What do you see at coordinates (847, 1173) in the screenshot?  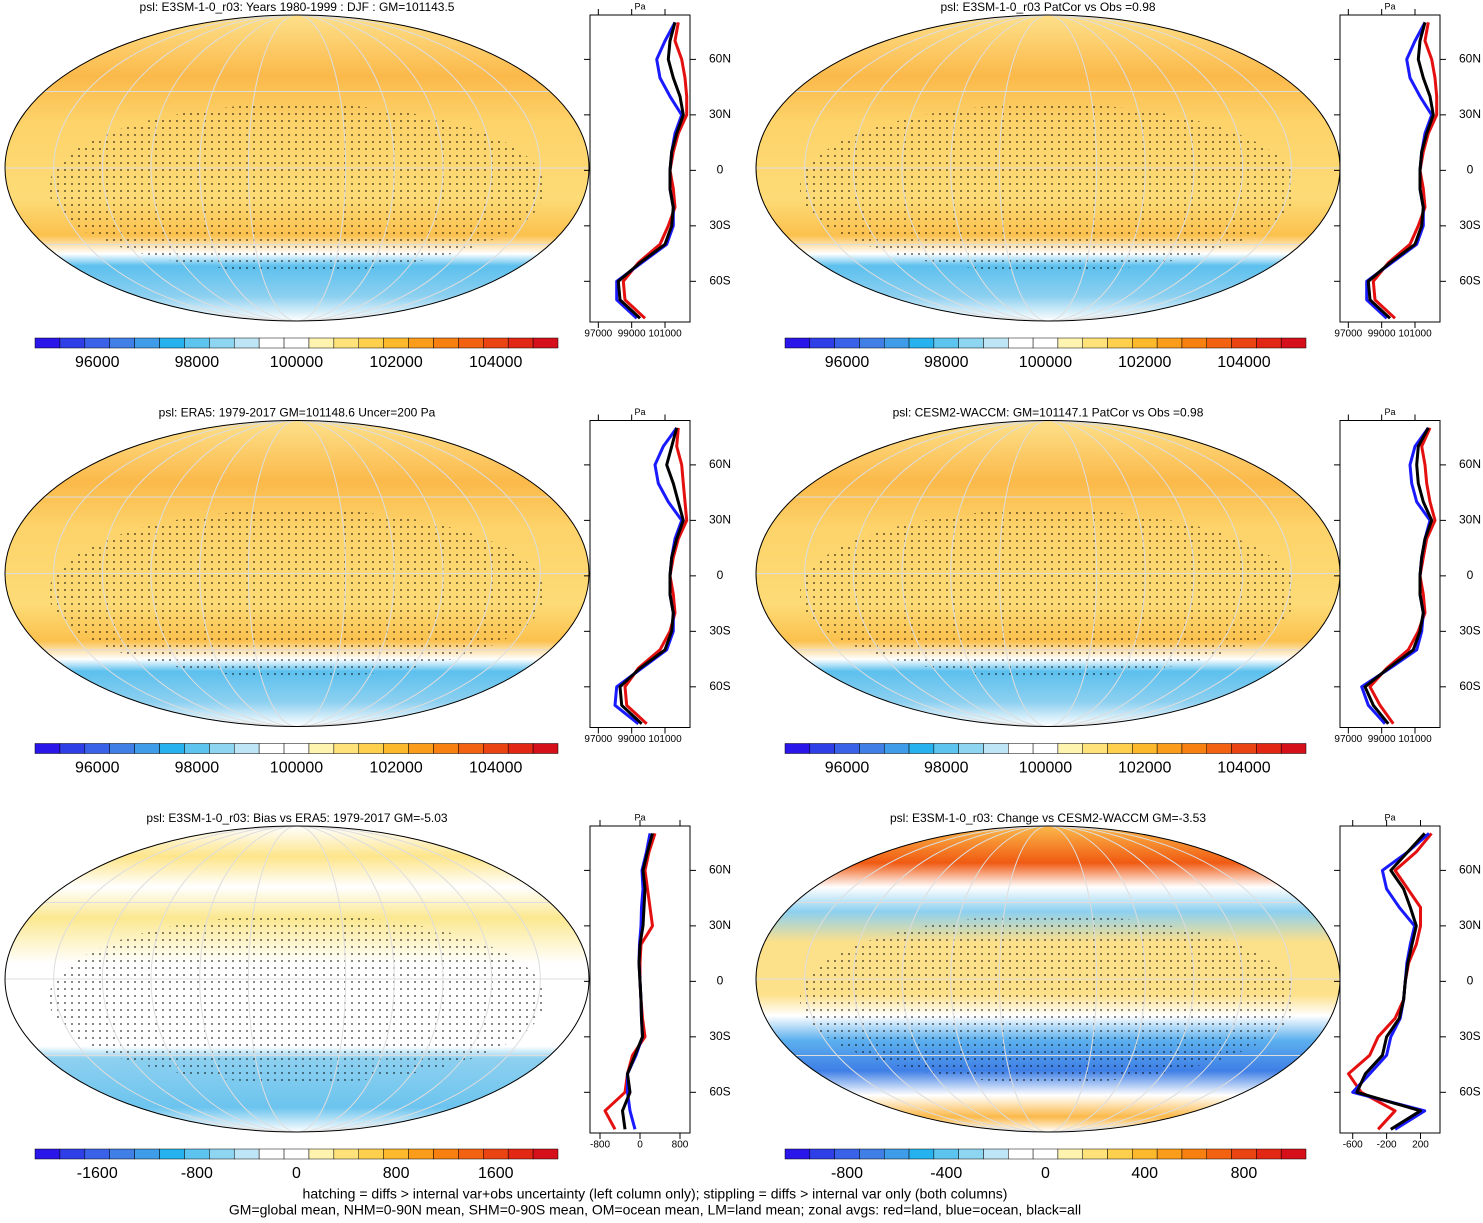 I see `colorbar-tick-label: -800` at bounding box center [847, 1173].